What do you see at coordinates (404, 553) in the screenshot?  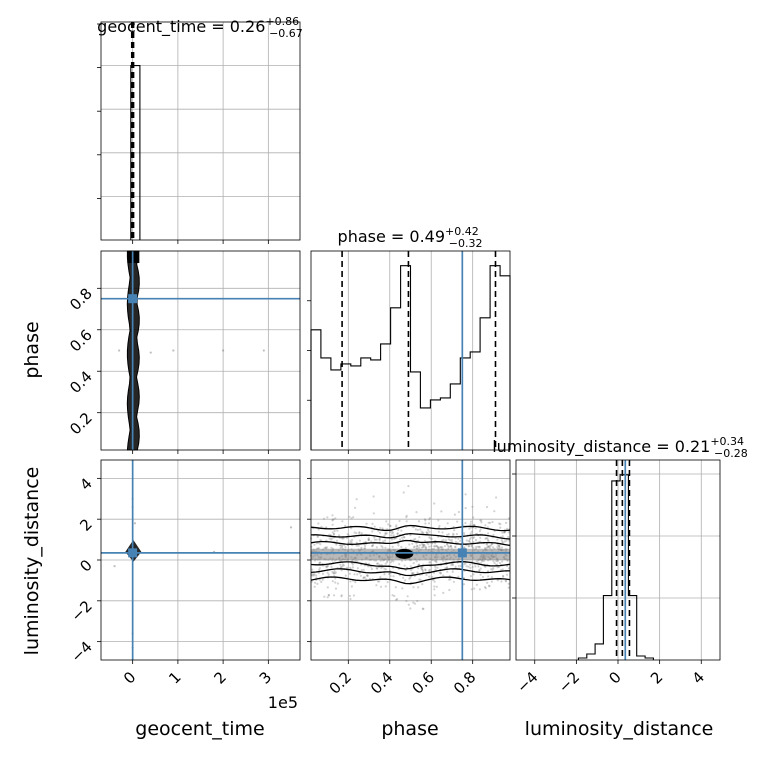 I see `contour-peak` at bounding box center [404, 553].